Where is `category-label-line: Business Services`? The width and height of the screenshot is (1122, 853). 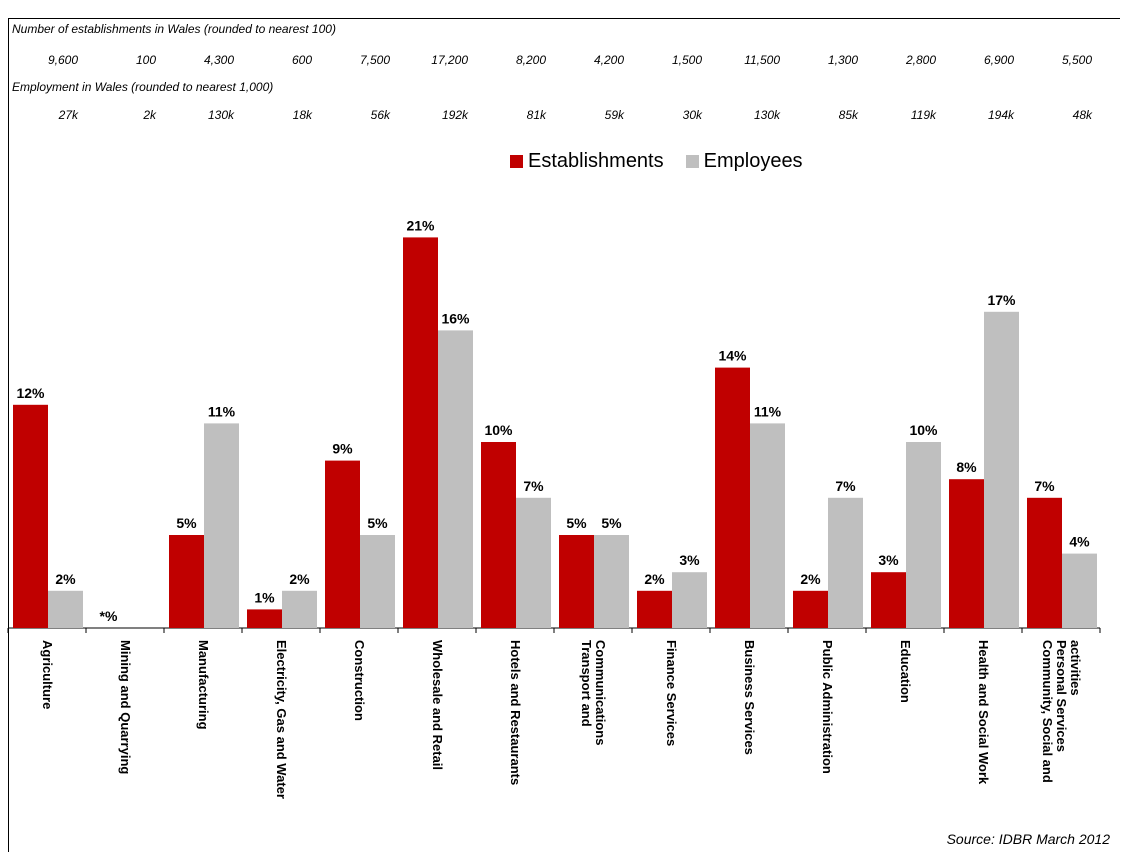 category-label-line: Business Services is located at coordinates (749, 697).